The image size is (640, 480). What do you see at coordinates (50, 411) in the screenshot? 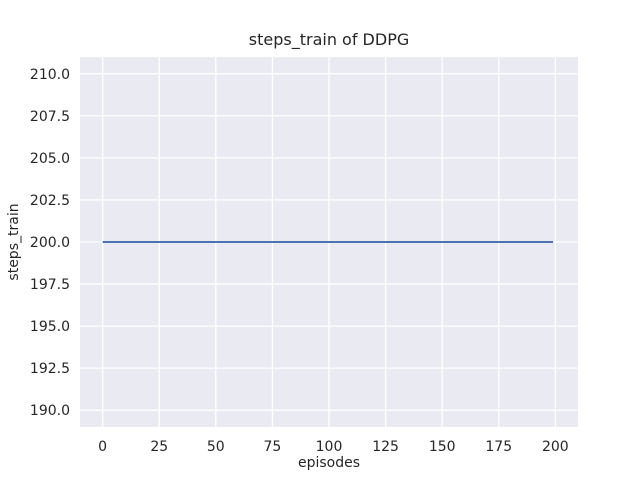
I see `y-tick-label: 190.0` at bounding box center [50, 411].